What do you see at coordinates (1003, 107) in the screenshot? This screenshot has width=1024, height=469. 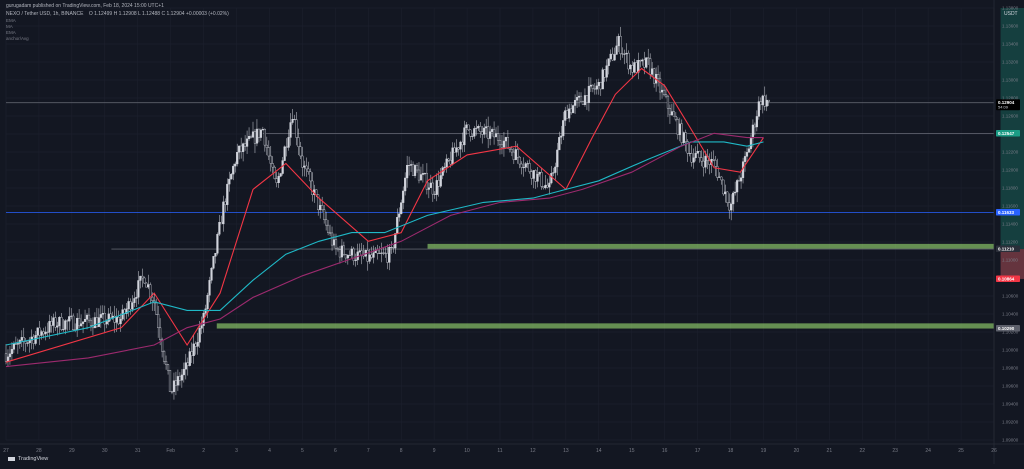 I see `price-label-countdown: 54:09` at bounding box center [1003, 107].